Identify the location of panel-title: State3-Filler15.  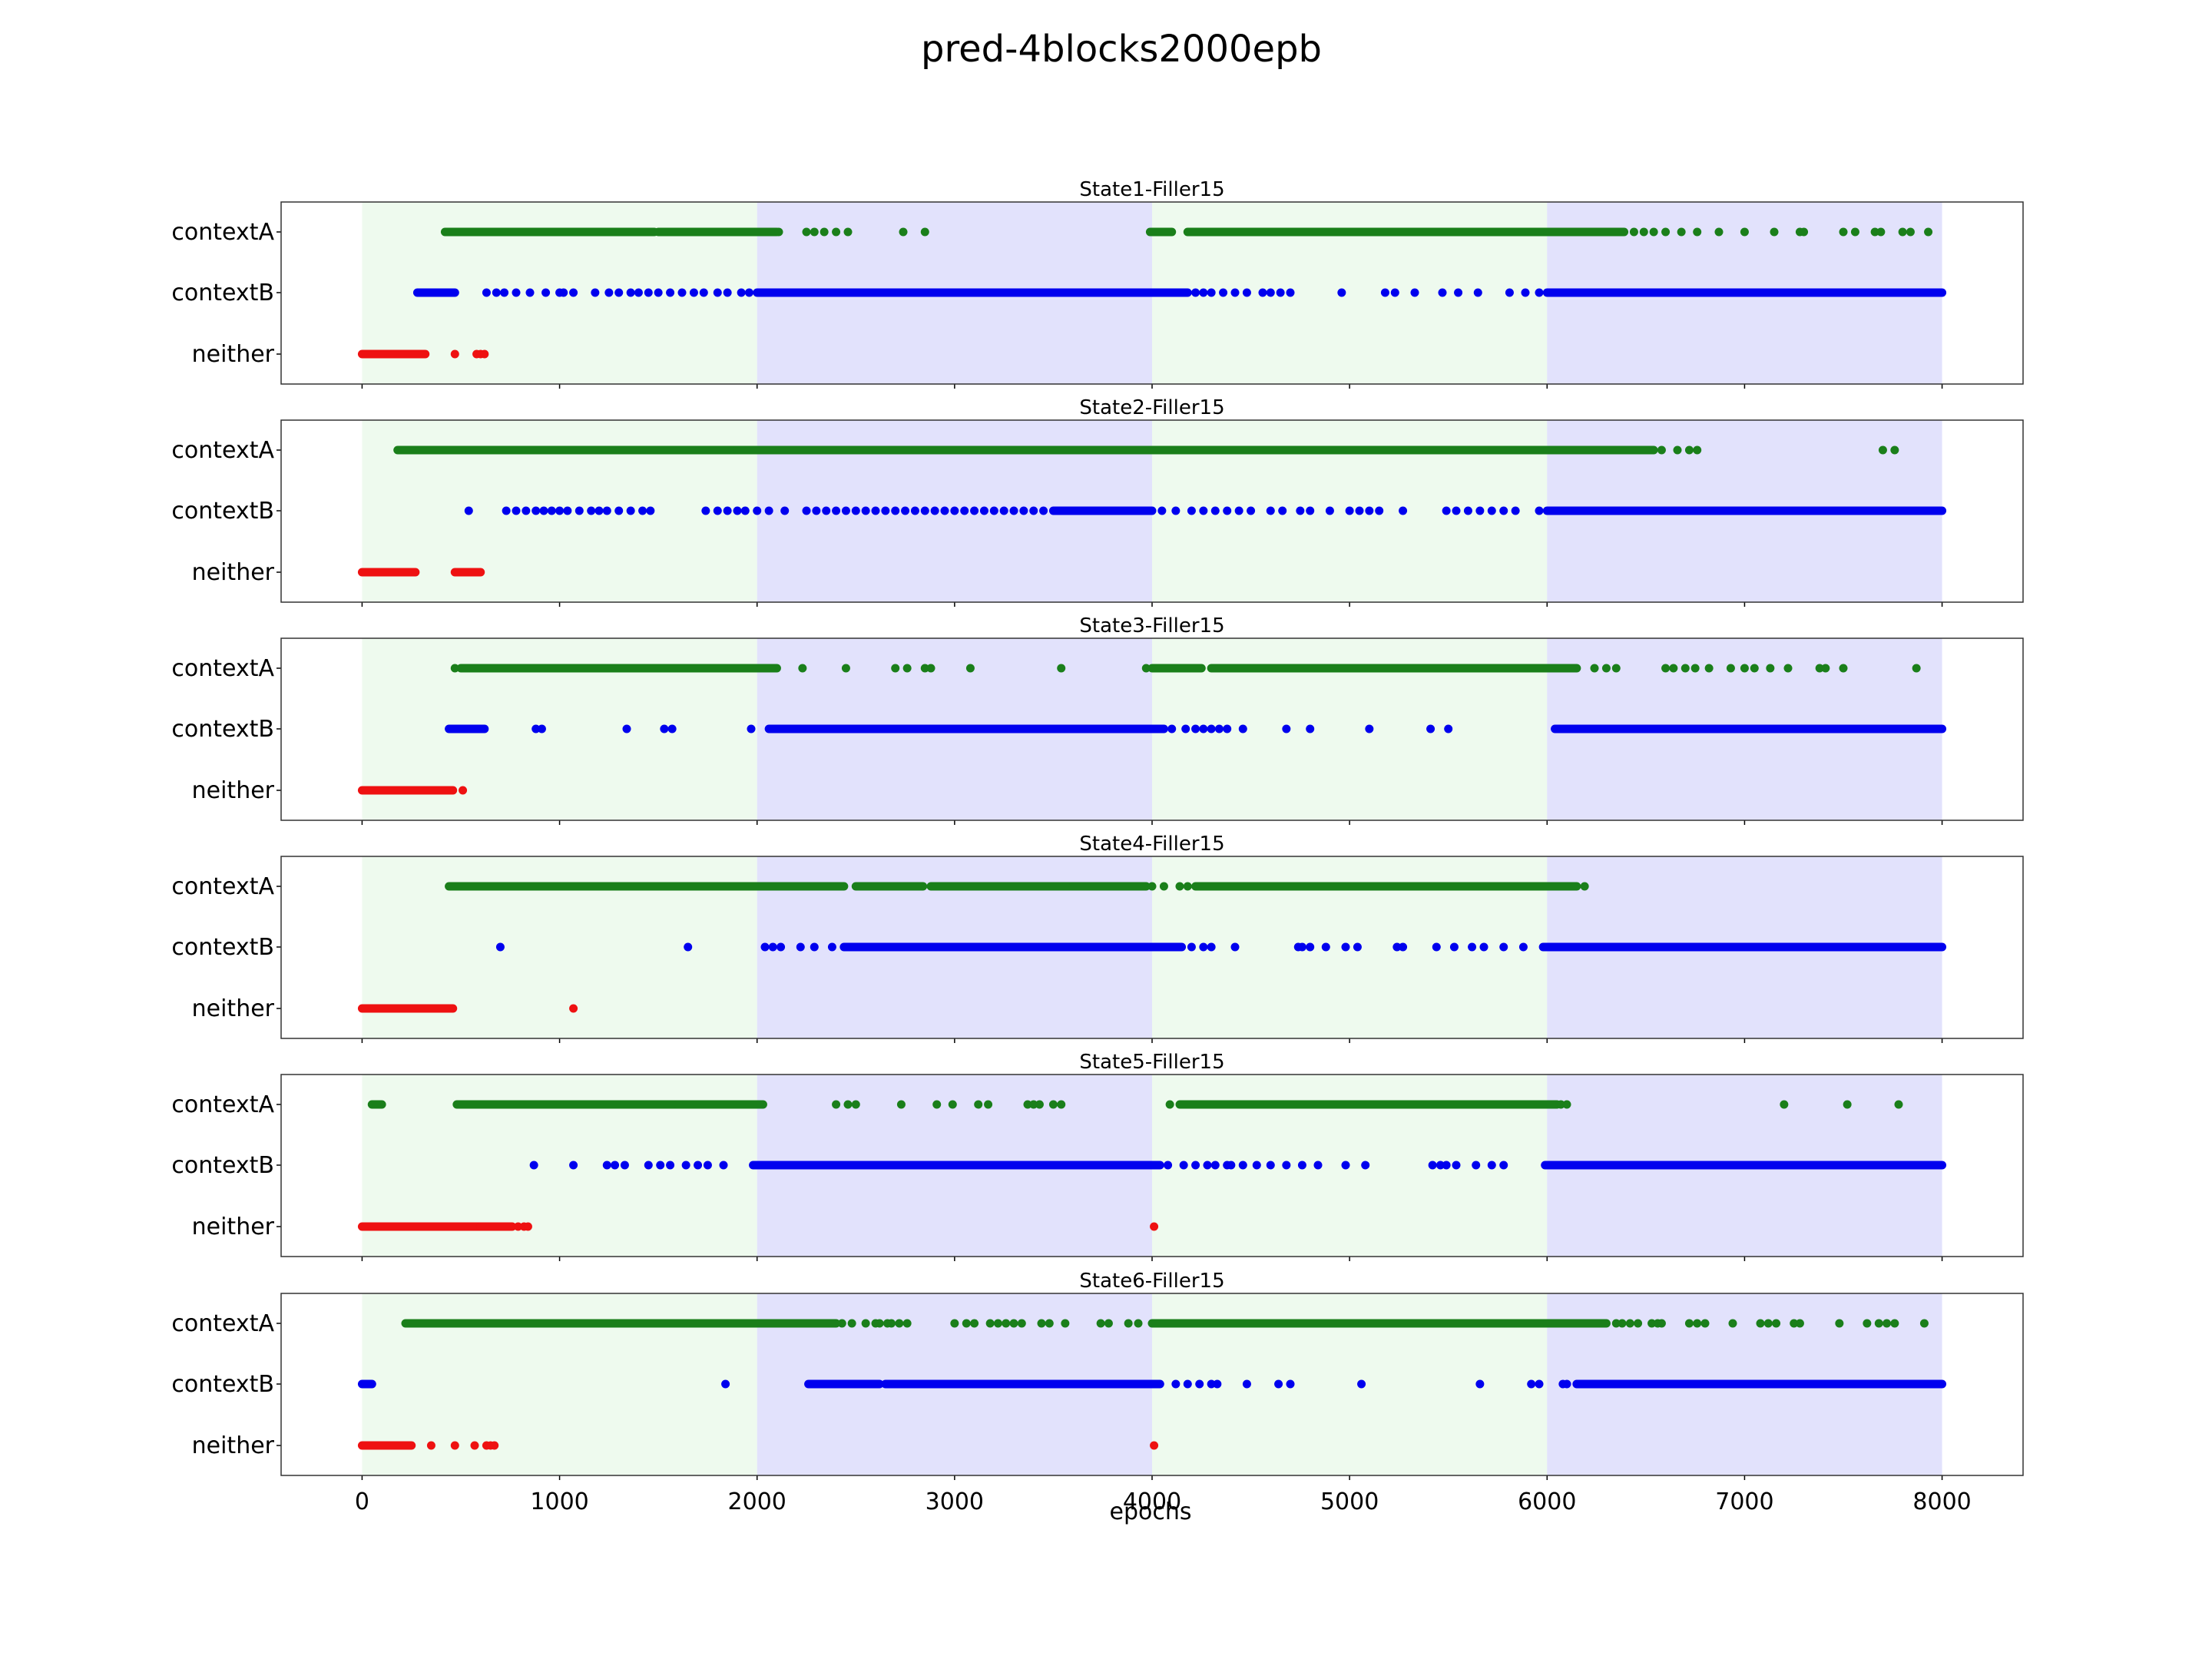
(1151, 625).